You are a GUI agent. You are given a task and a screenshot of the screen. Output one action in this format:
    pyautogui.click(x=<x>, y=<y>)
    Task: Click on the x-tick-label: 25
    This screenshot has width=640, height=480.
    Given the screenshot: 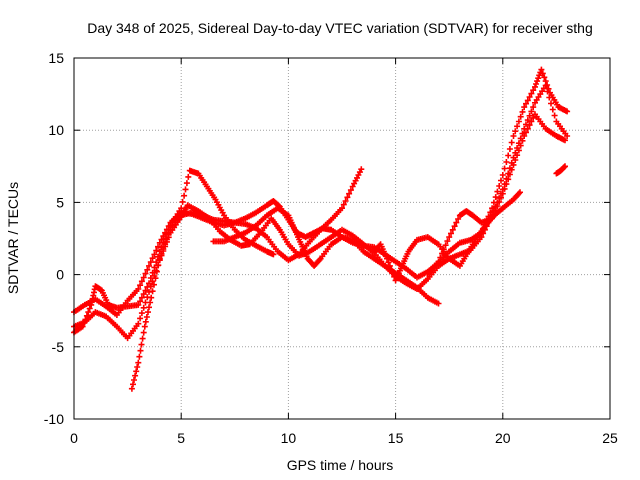 What is the action you would take?
    pyautogui.click(x=610, y=438)
    